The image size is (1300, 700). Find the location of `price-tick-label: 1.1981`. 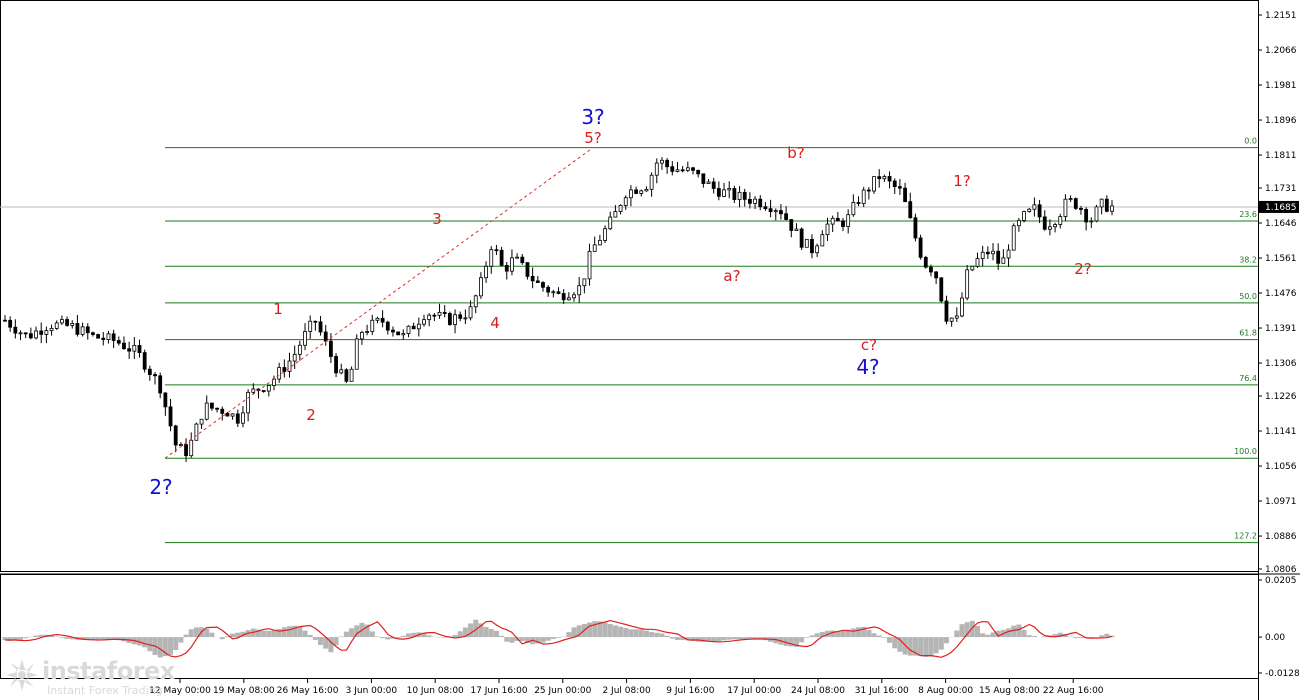

price-tick-label: 1.1981 is located at coordinates (1281, 86).